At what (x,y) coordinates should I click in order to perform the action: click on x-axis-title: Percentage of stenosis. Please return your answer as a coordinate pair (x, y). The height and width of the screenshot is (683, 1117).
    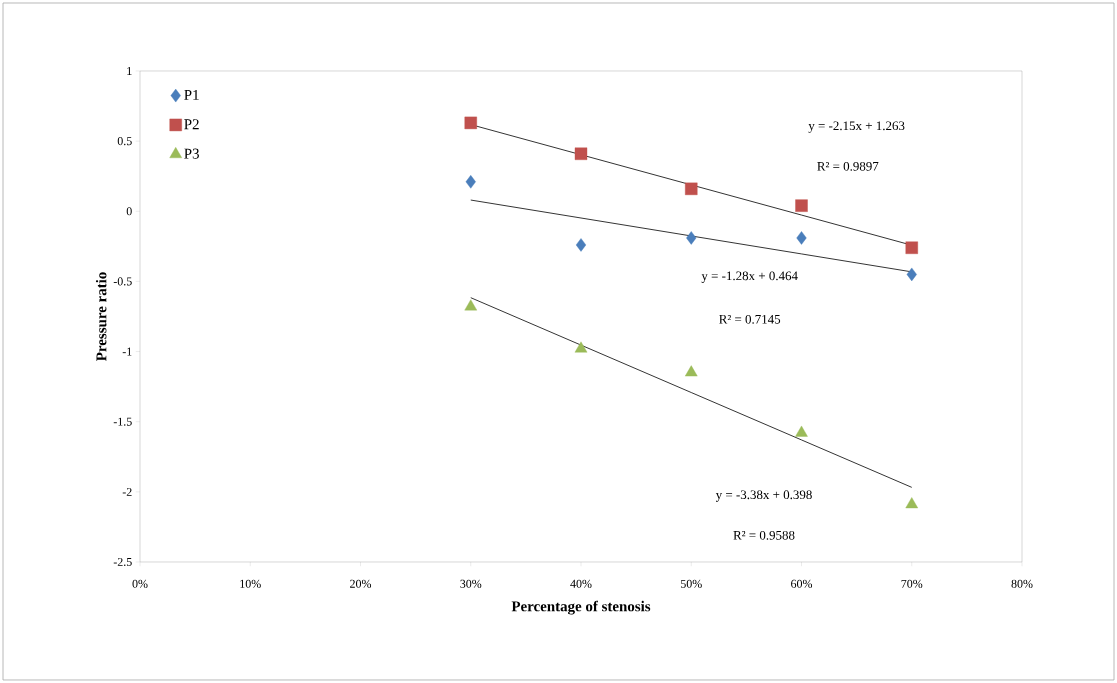
    Looking at the image, I should click on (581, 607).